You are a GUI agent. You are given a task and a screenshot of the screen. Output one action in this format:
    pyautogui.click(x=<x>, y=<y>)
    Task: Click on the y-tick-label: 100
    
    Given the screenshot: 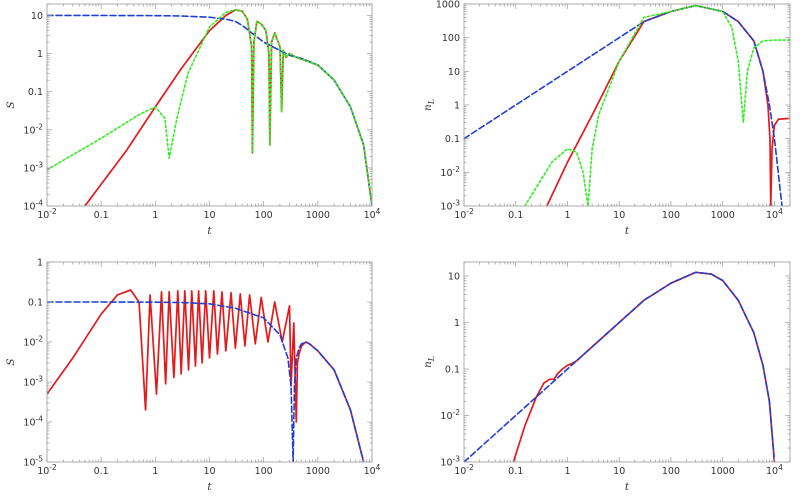 What is the action you would take?
    pyautogui.click(x=451, y=38)
    